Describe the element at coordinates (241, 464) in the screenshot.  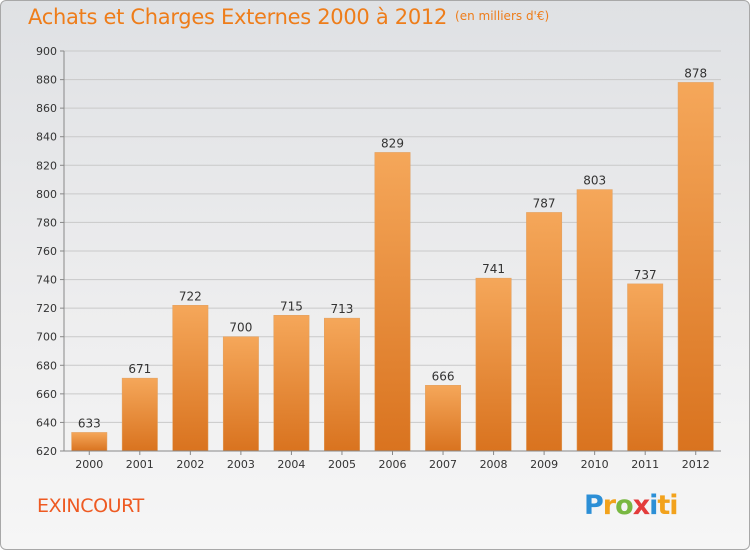
I see `x-tick-label: 2003` at that location.